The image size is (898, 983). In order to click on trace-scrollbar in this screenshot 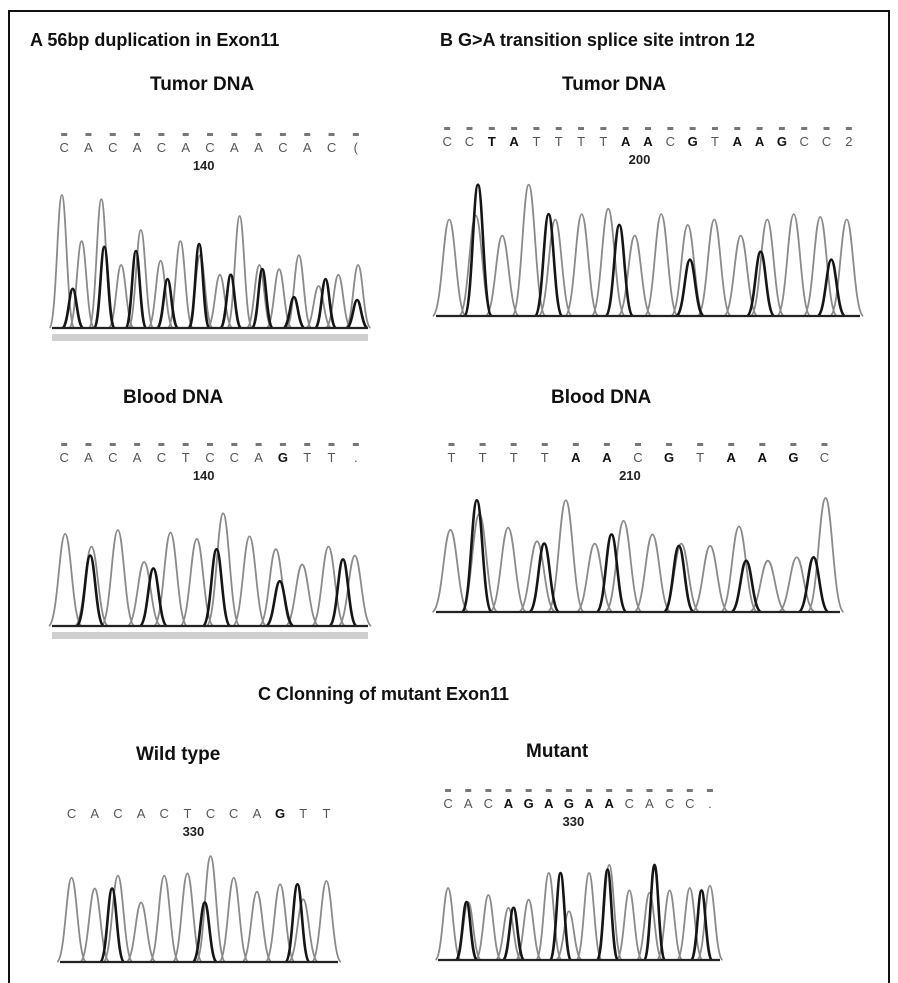, I will do `click(210, 635)`.